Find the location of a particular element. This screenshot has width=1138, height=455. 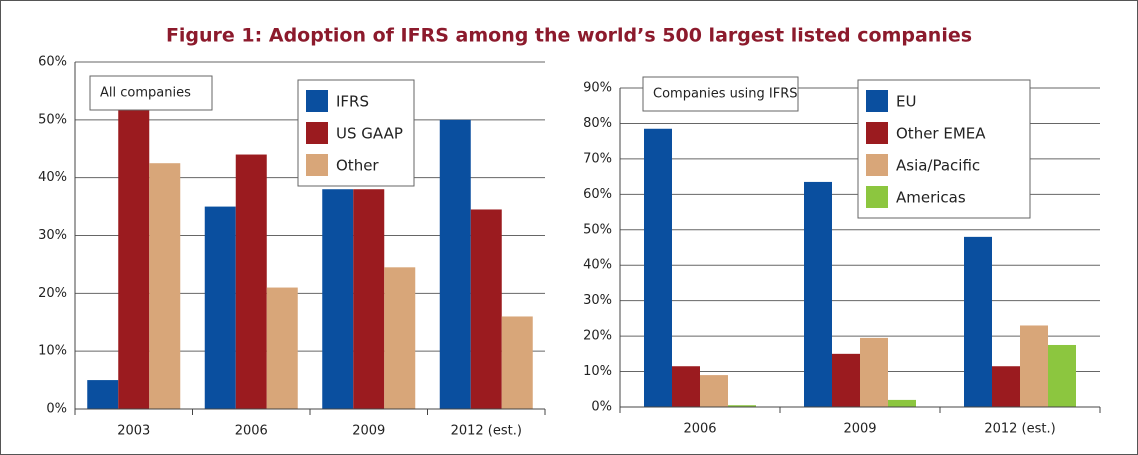

y-tick-label: 90% is located at coordinates (597, 88).